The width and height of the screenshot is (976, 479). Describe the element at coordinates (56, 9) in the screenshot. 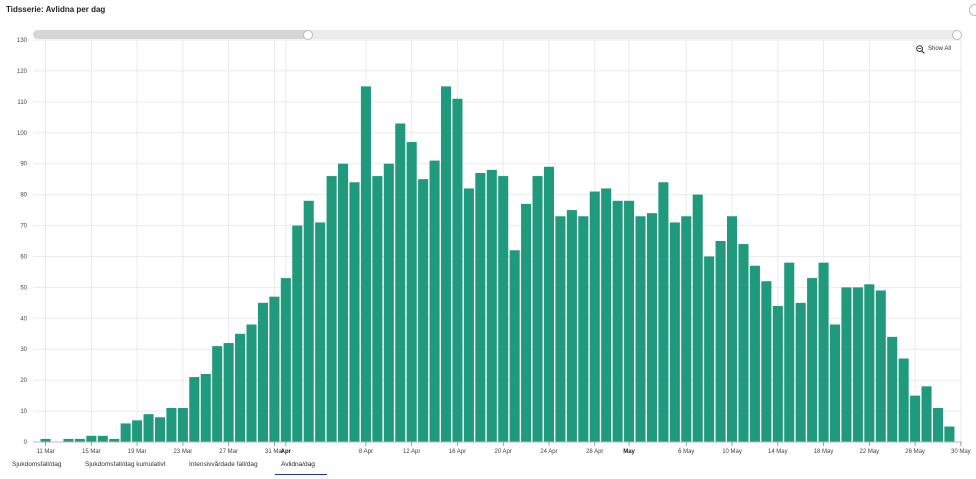

I see `page-title: Tidsserie: Avlidna per dag` at that location.